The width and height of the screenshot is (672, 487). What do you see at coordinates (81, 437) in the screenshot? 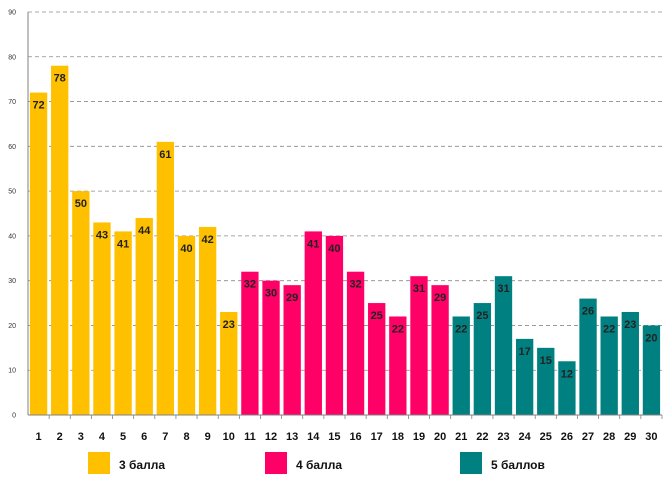
I see `x-tick-label: 3` at bounding box center [81, 437].